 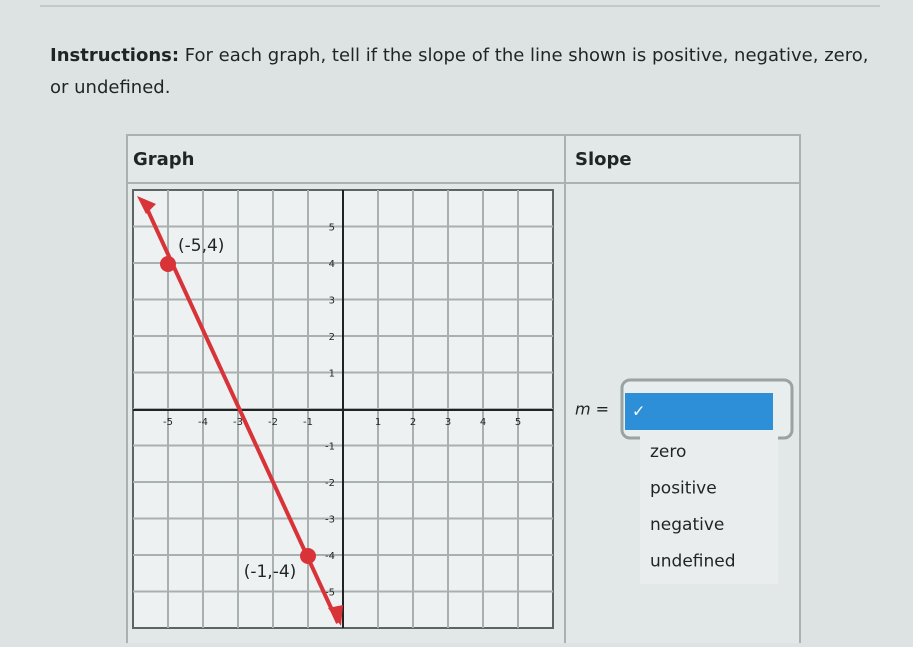 What do you see at coordinates (638, 411) in the screenshot?
I see `dropdown-value: ✓` at bounding box center [638, 411].